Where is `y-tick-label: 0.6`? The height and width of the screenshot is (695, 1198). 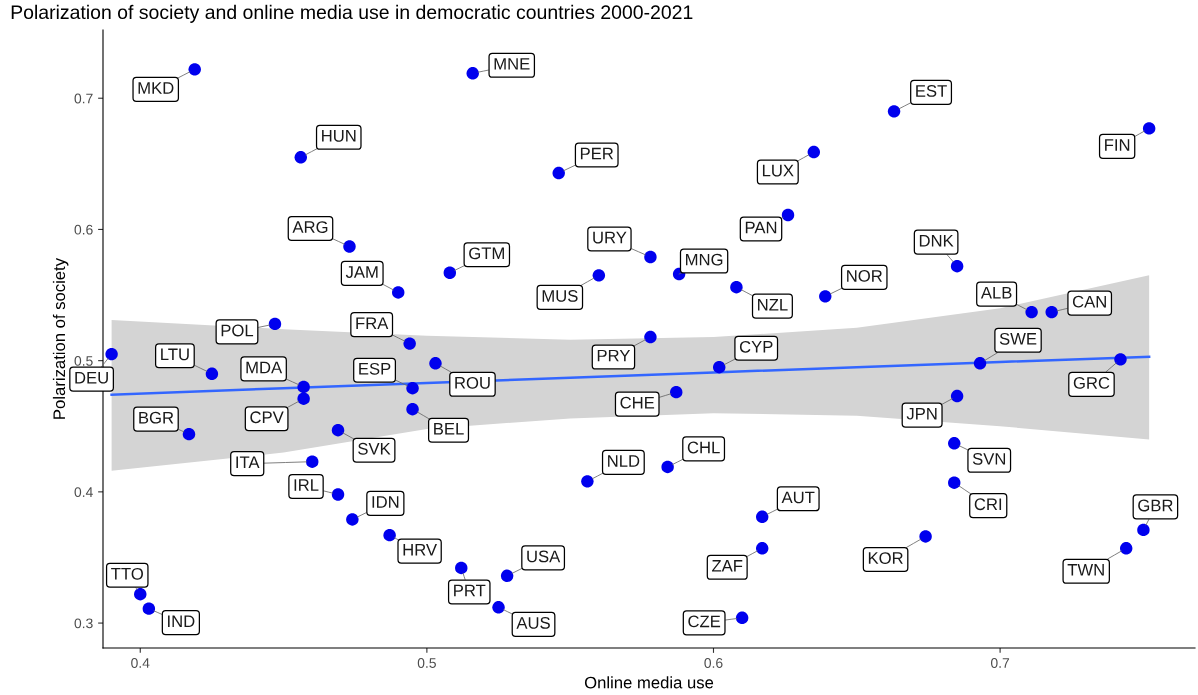
y-tick-label: 0.6 is located at coordinates (83, 229).